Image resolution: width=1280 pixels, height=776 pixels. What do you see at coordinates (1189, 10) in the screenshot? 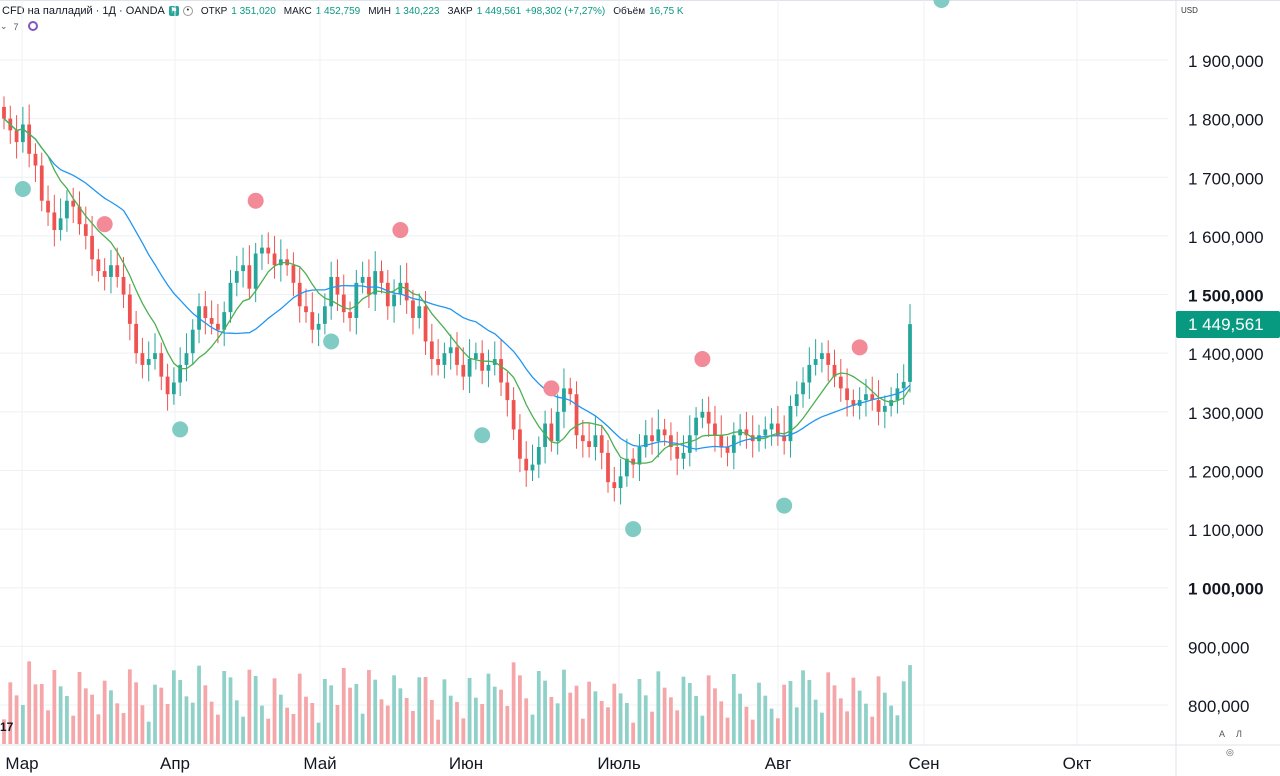
I see `currency-label: USD` at bounding box center [1189, 10].